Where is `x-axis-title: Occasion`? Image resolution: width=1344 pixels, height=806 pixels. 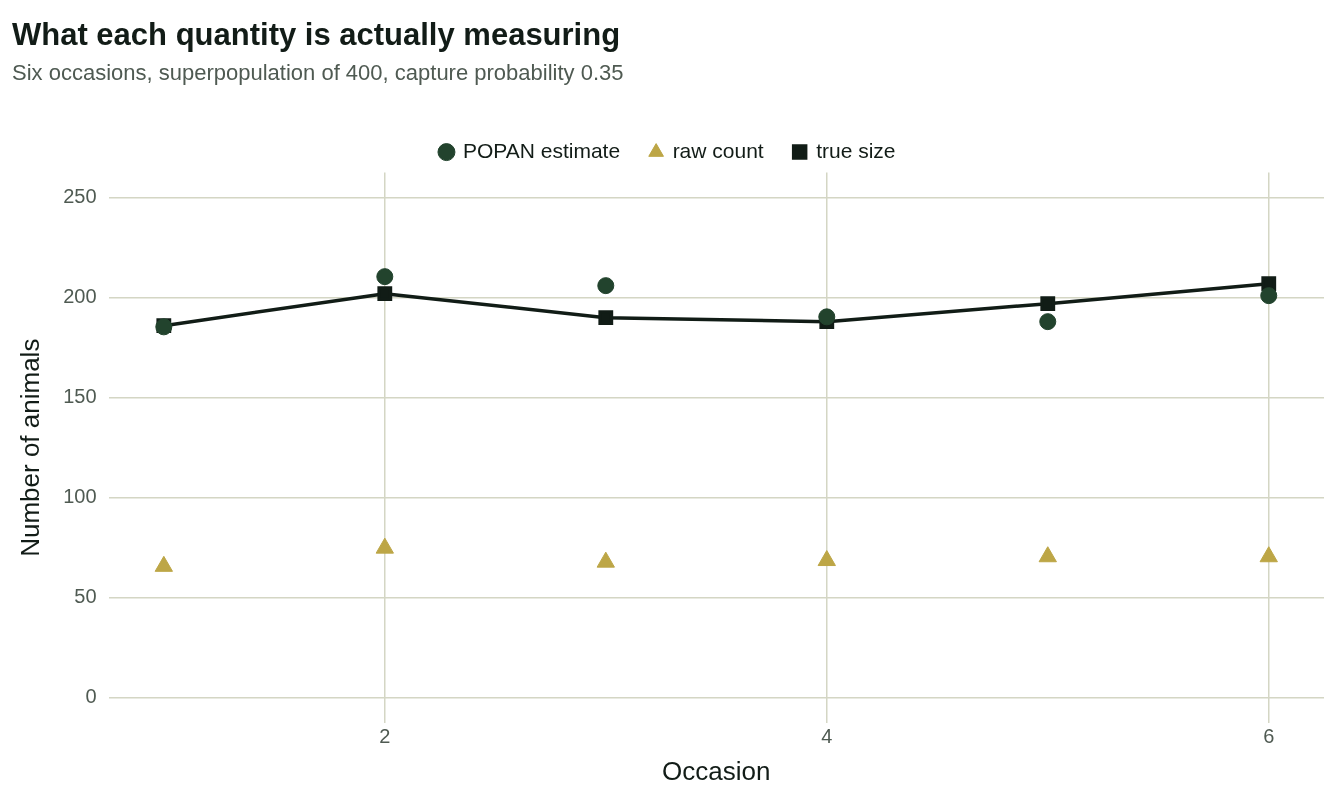
x-axis-title: Occasion is located at coordinates (716, 770).